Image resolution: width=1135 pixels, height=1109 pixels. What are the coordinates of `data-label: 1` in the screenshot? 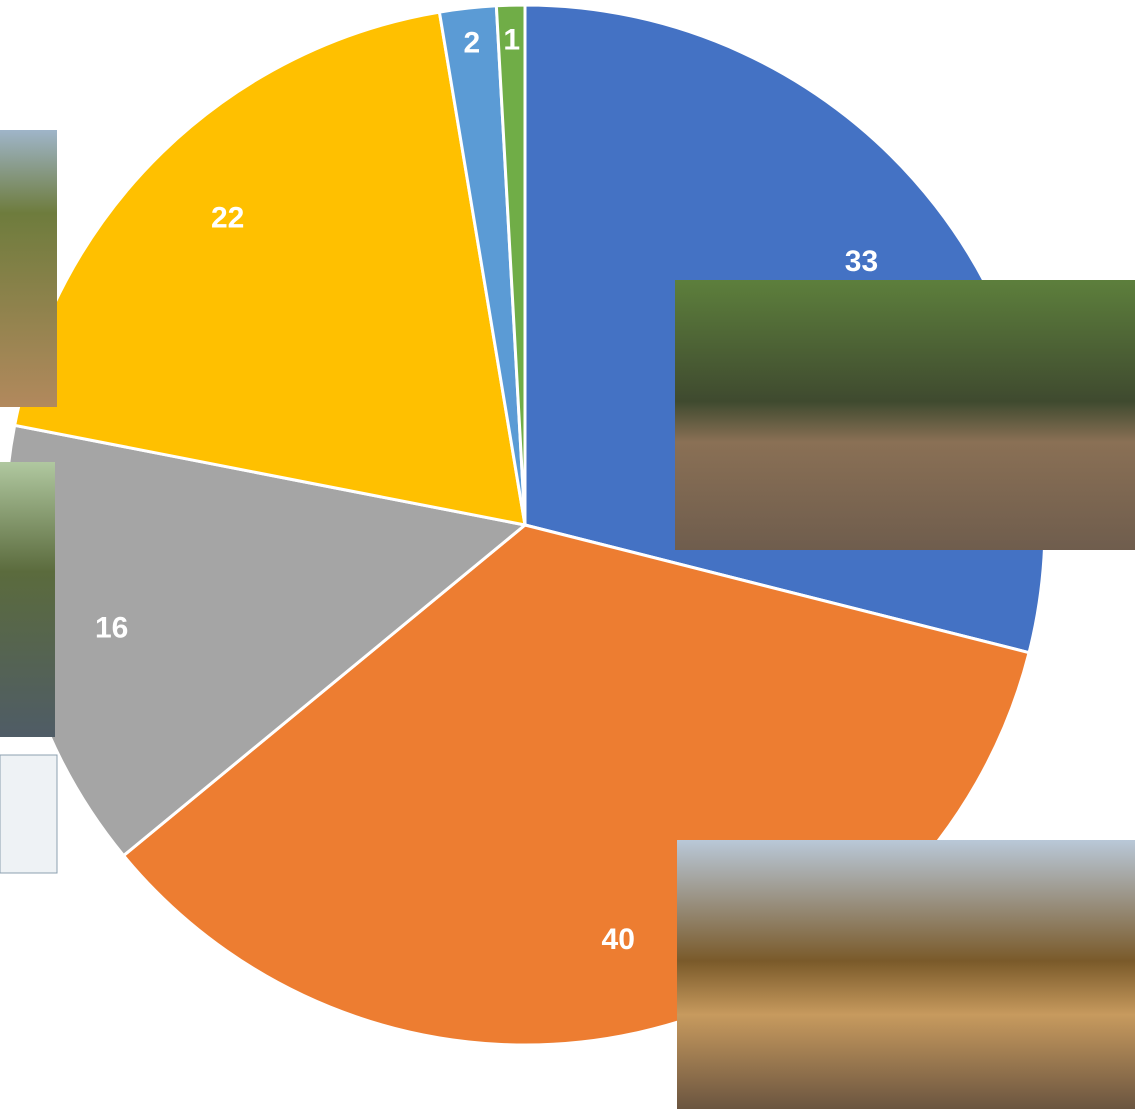 It's located at (511, 40).